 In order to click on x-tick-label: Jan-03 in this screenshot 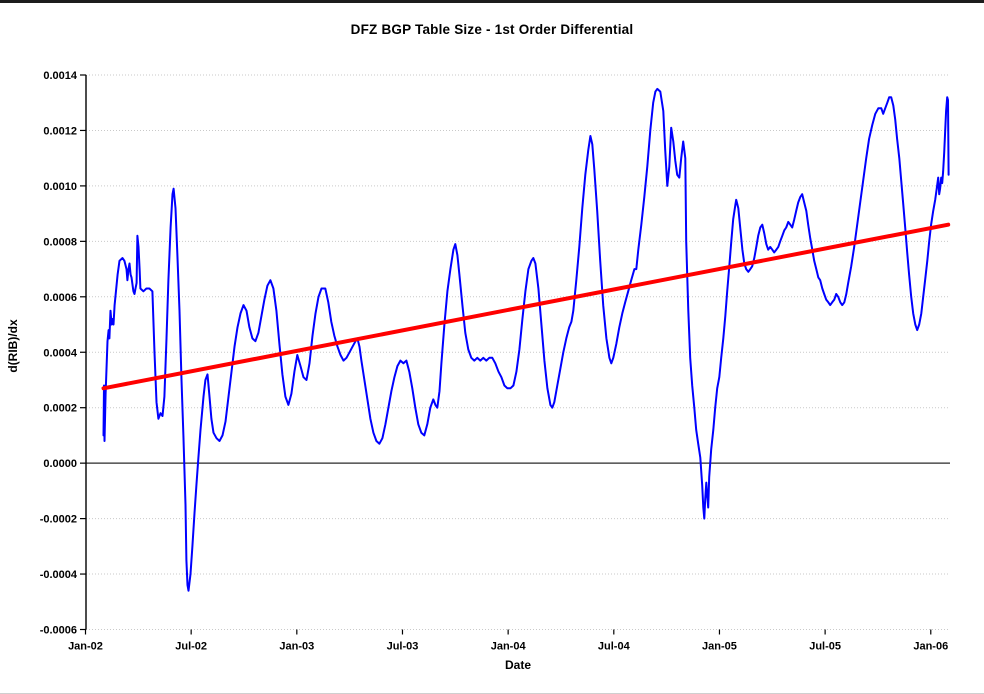, I will do `click(296, 647)`.